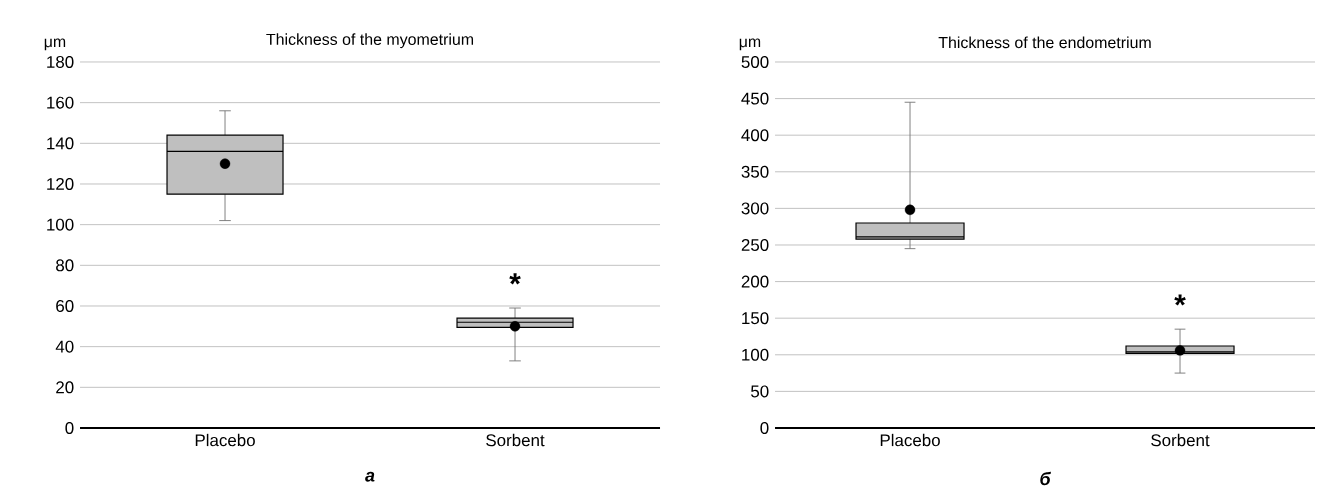 This screenshot has width=1330, height=490. Describe the element at coordinates (1045, 478) in the screenshot. I see `text: б` at that location.